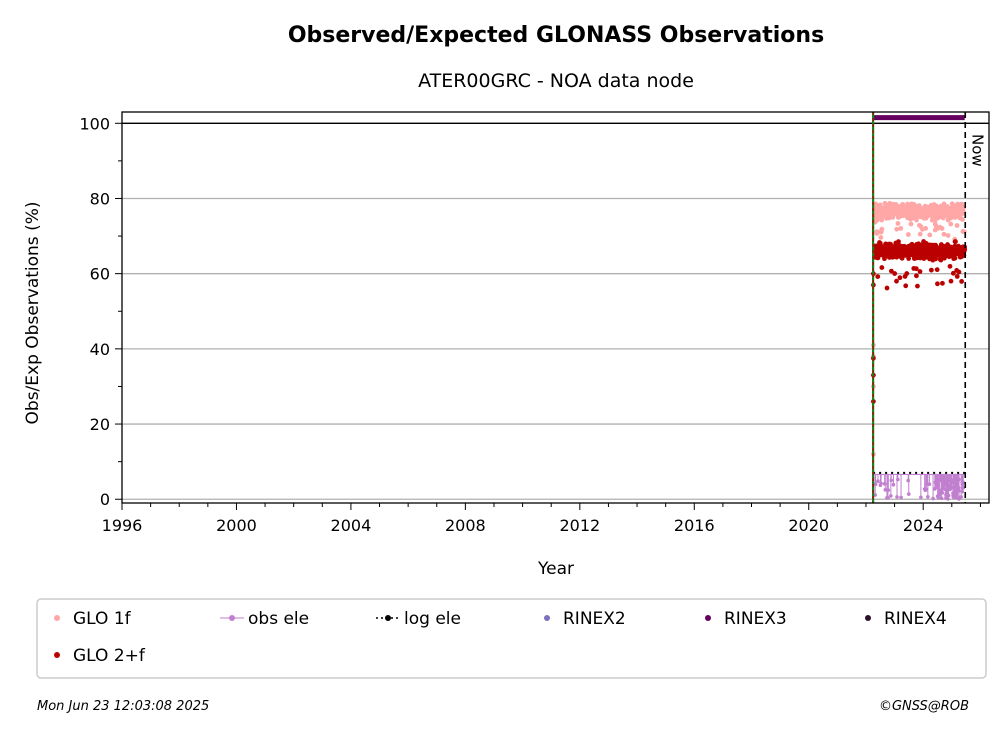  I want to click on footer-credit: ©GNSS@ROB, so click(924, 706).